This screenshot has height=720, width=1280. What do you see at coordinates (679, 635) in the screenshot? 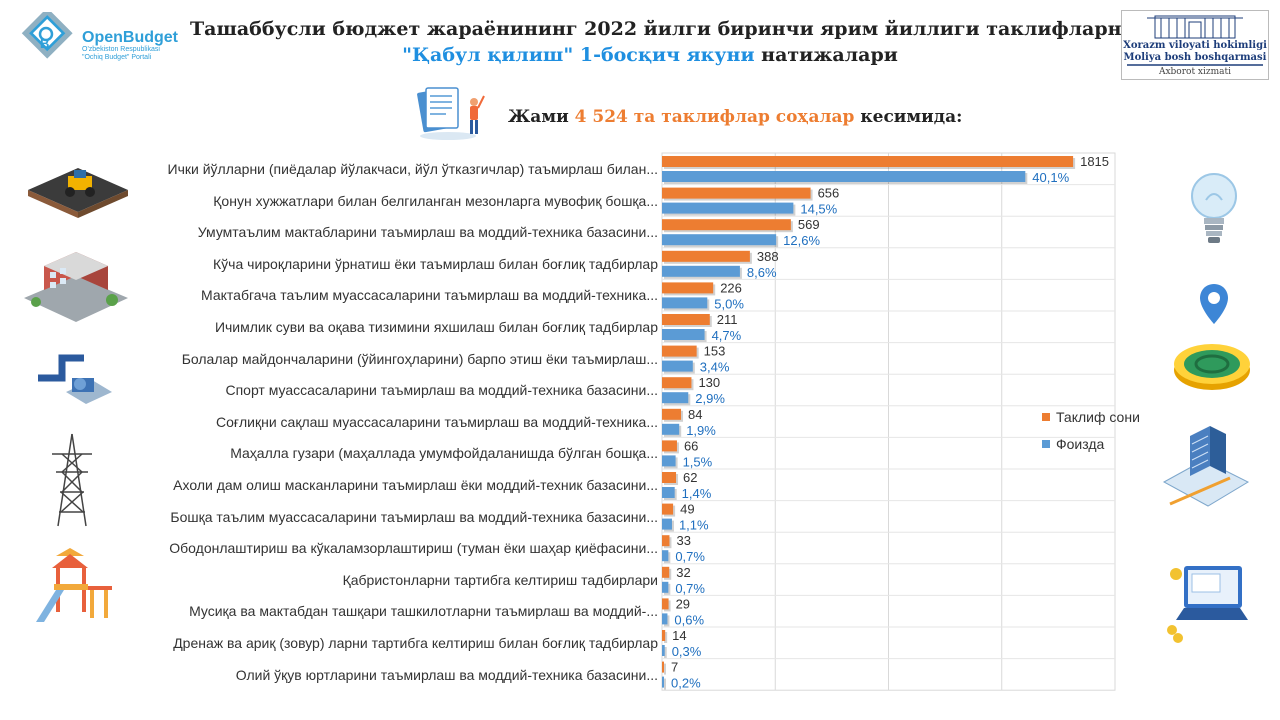
I see `bar-value-label: 14` at bounding box center [679, 635].